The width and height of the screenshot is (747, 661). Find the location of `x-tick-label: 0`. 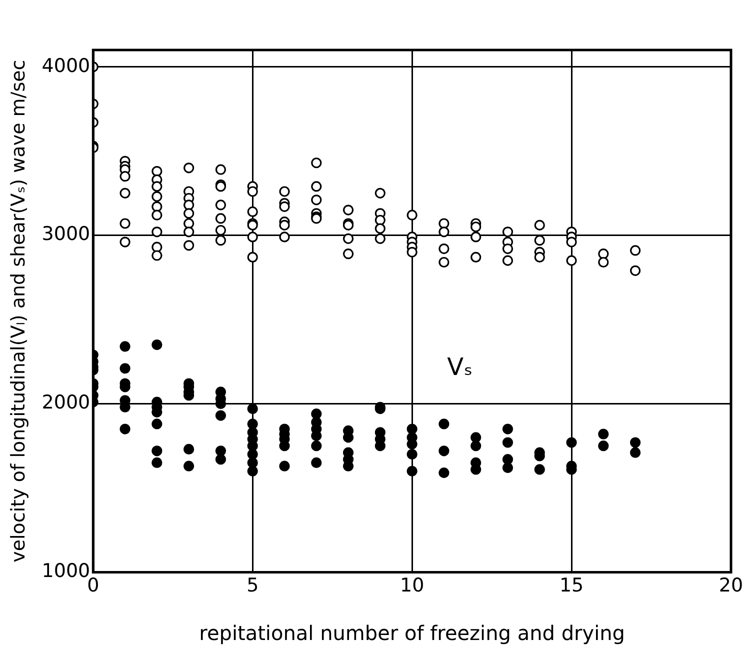

x-tick-label: 0 is located at coordinates (93, 585).